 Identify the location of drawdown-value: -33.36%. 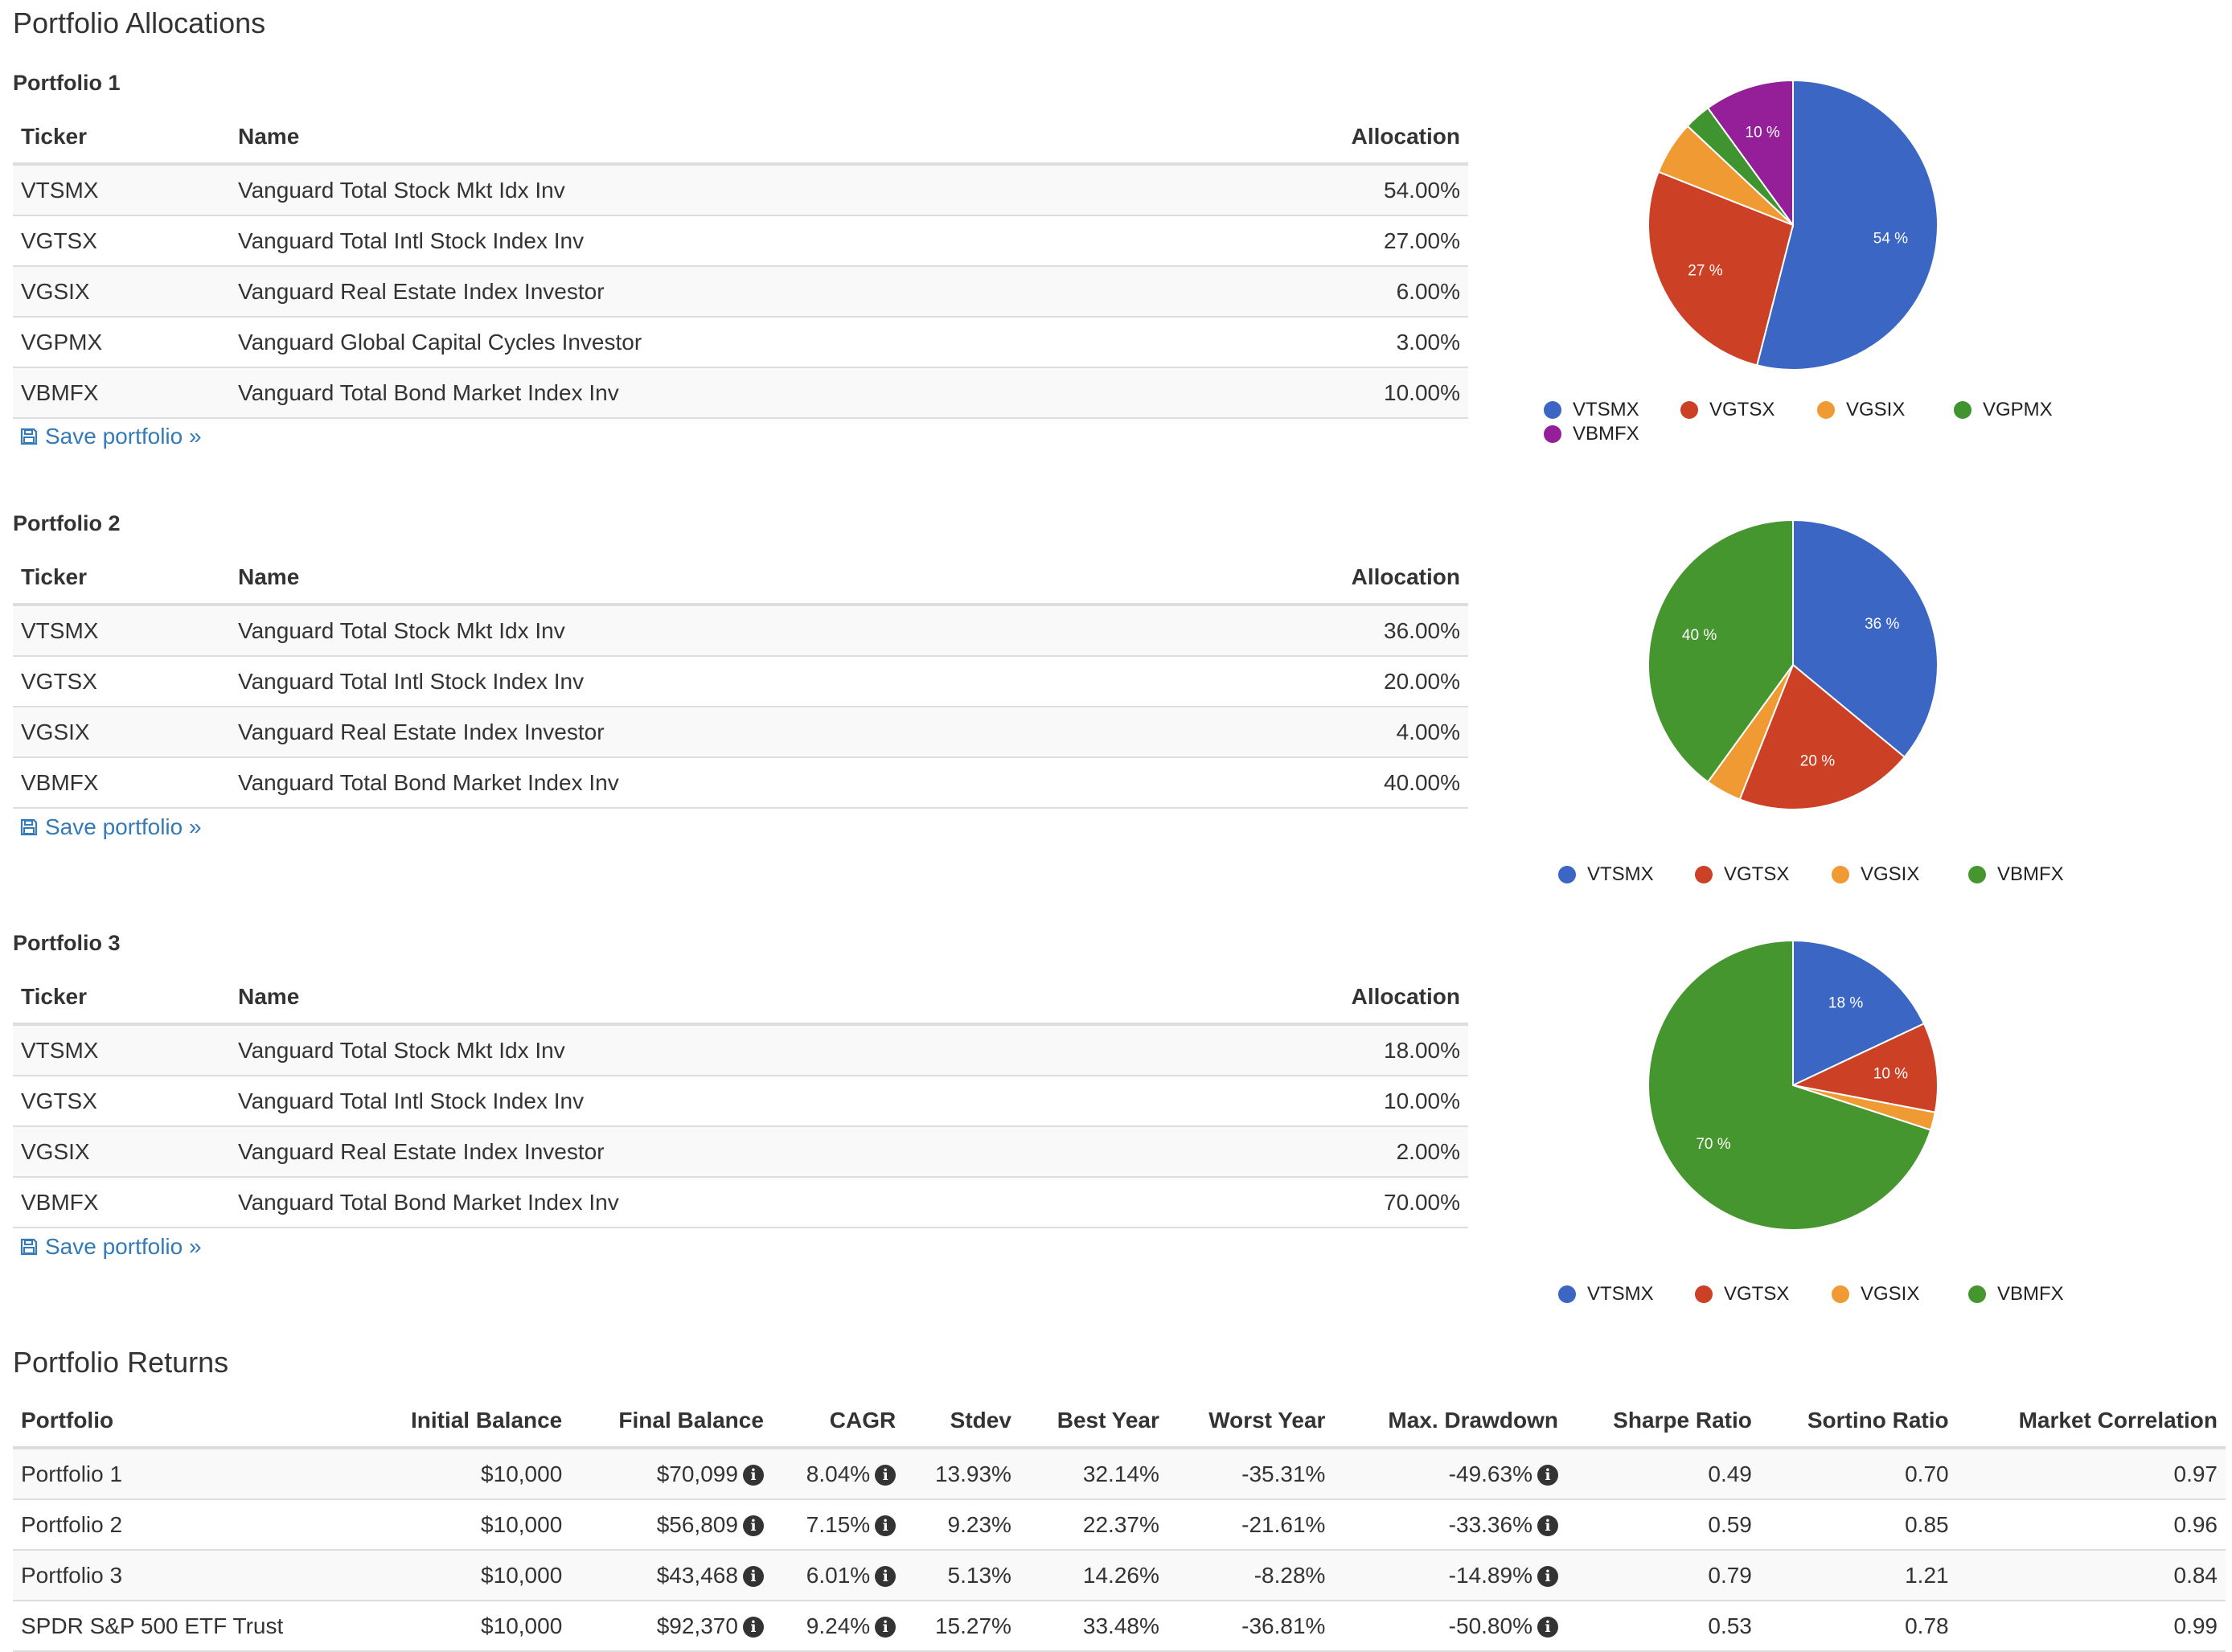
(1490, 1524).